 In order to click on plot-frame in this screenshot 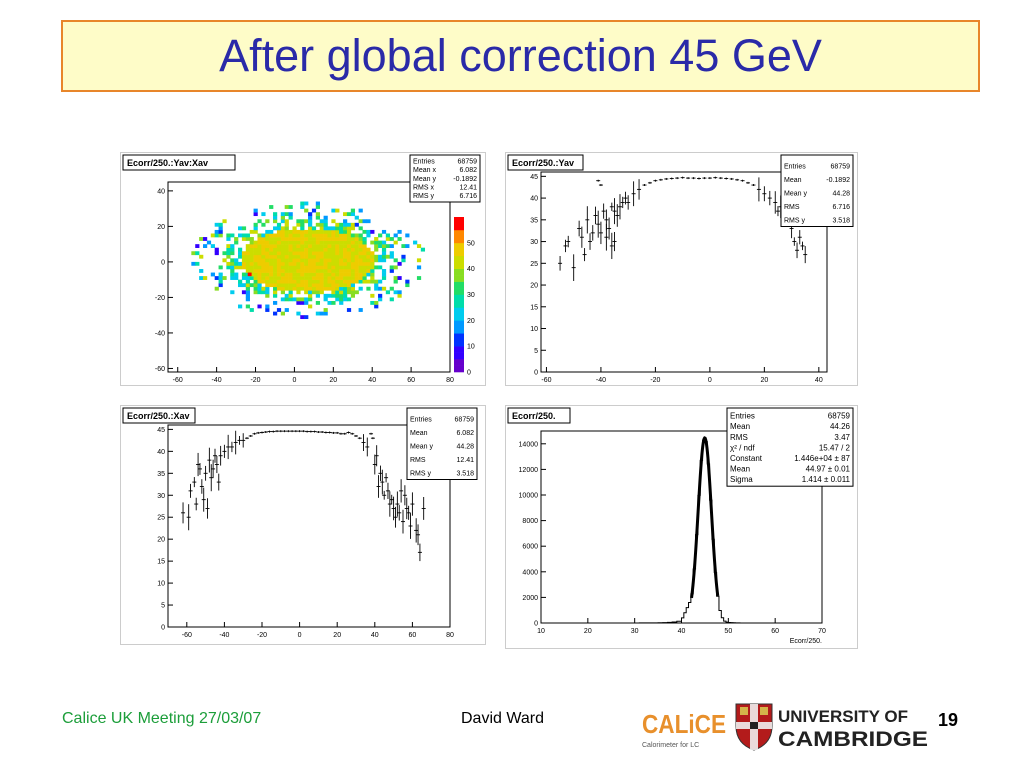, I will do `click(684, 272)`.